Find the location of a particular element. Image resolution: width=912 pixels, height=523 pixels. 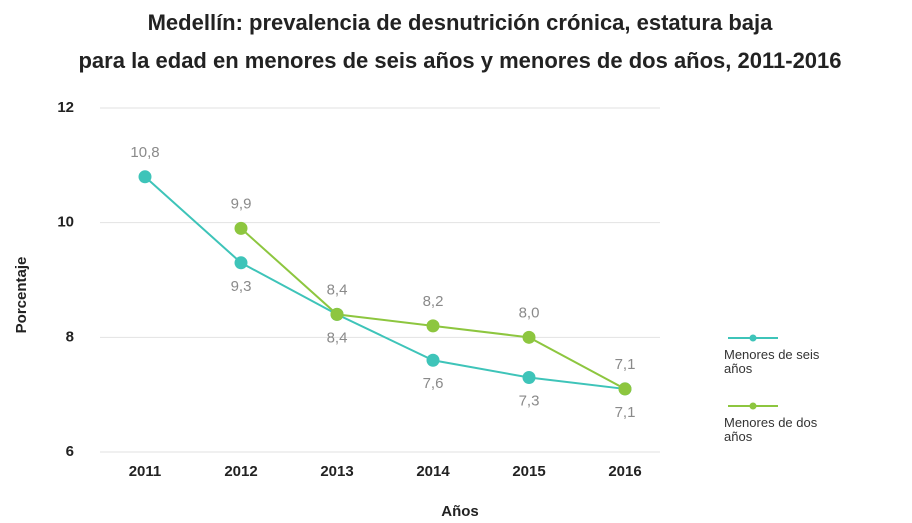

value-label: 7,6 is located at coordinates (433, 383).